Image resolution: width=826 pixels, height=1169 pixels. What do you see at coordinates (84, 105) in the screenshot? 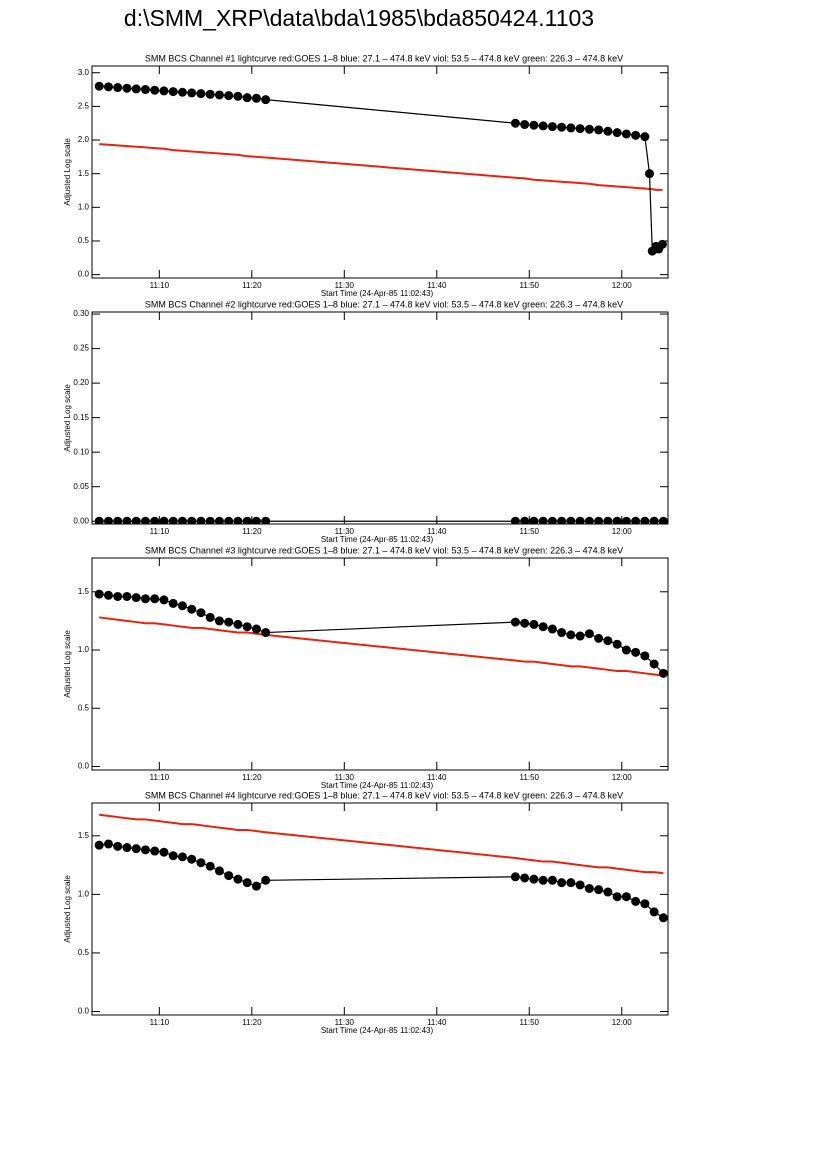
I see `y-tick-label: 2.5` at bounding box center [84, 105].